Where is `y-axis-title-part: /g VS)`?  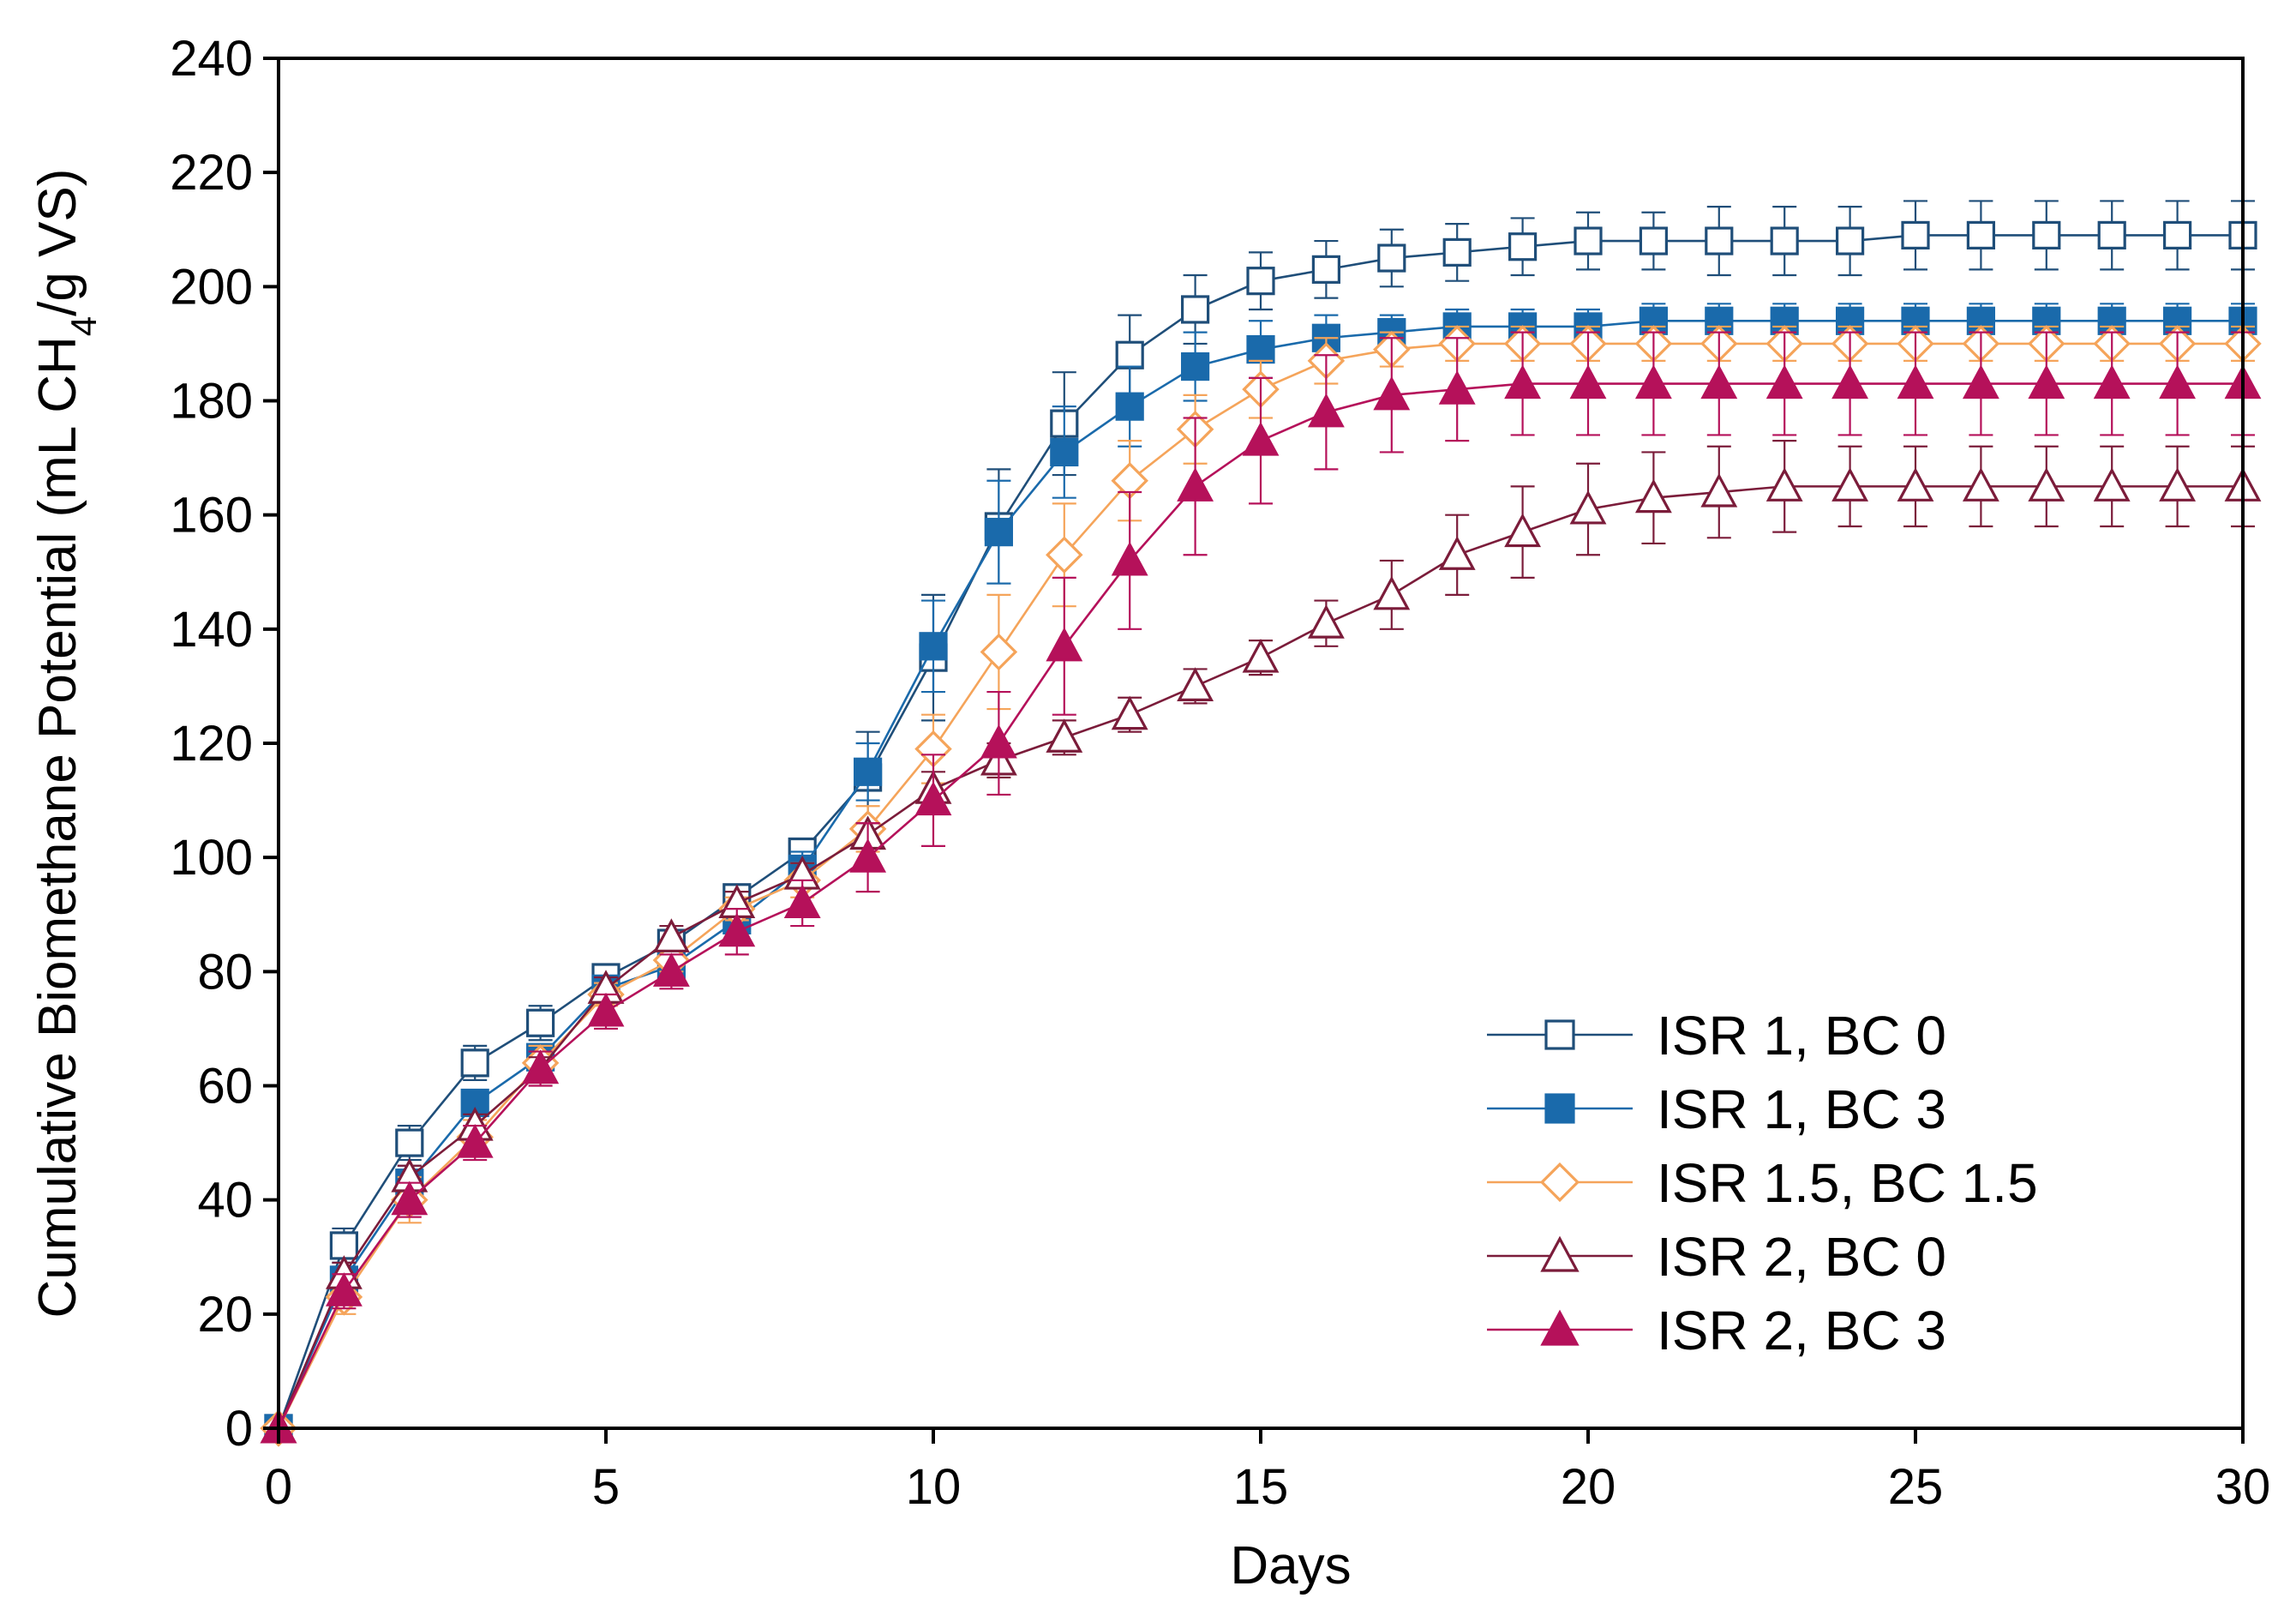
y-axis-title-part: /g VS) is located at coordinates (58, 242).